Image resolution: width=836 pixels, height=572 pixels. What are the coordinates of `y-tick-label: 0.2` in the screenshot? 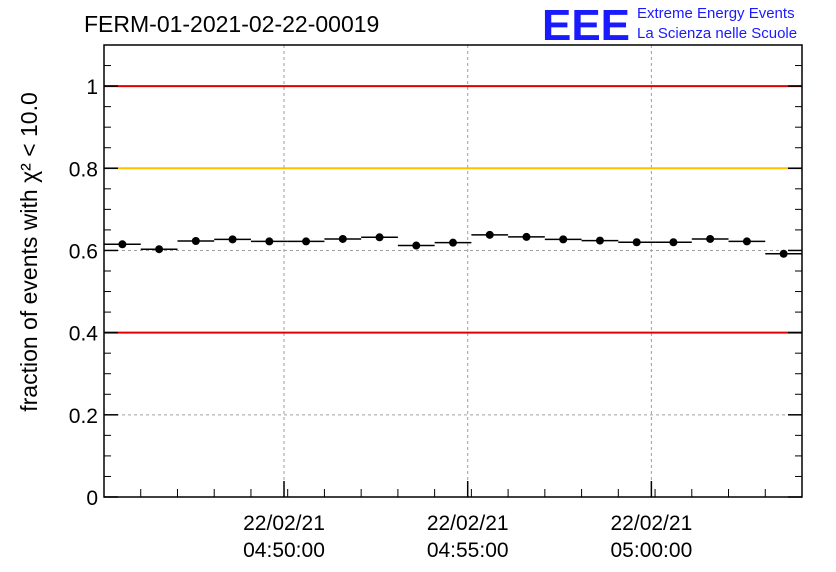 It's located at (83, 416).